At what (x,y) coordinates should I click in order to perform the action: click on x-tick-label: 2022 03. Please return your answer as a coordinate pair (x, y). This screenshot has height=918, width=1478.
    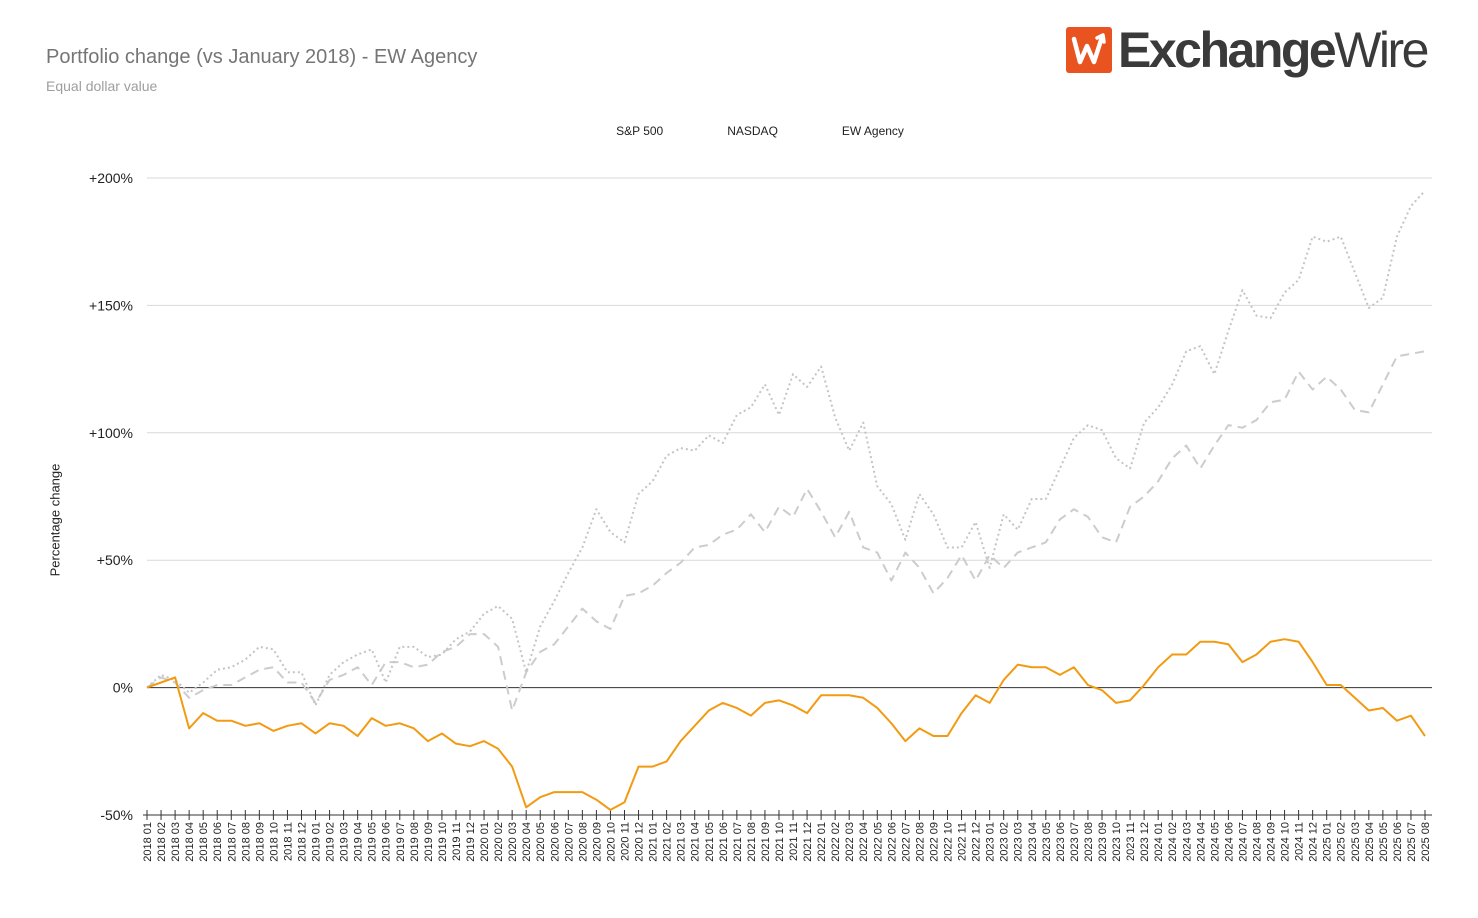
    Looking at the image, I should click on (850, 842).